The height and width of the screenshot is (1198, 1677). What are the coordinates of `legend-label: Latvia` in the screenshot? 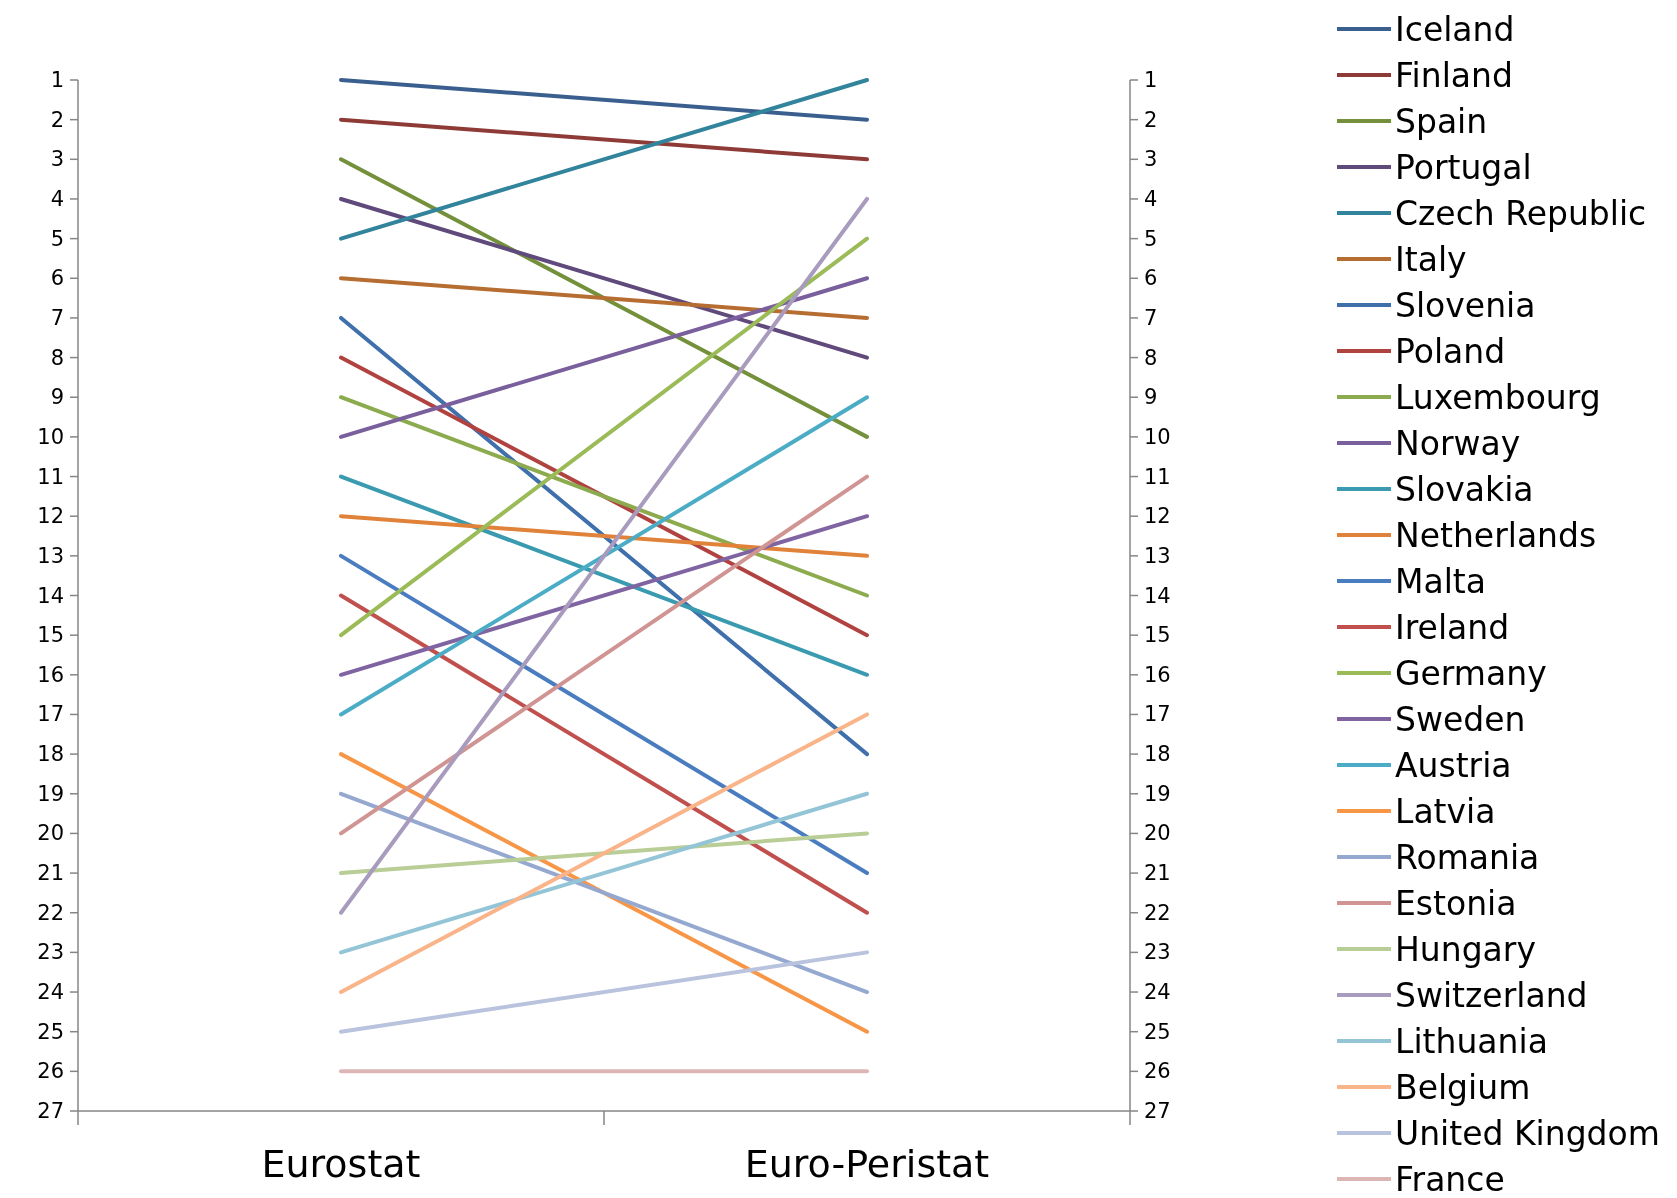 It's located at (1445, 811).